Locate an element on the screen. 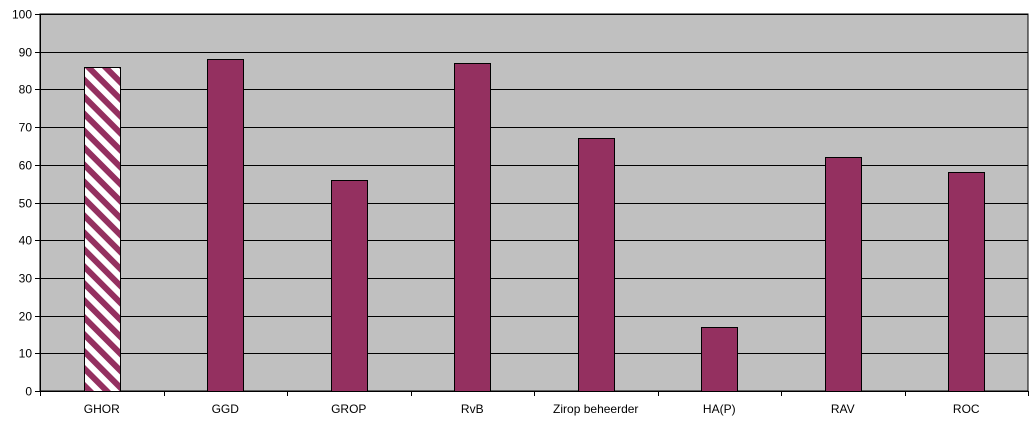 The image size is (1030, 421). y-tick-label: 50 is located at coordinates (26, 204).